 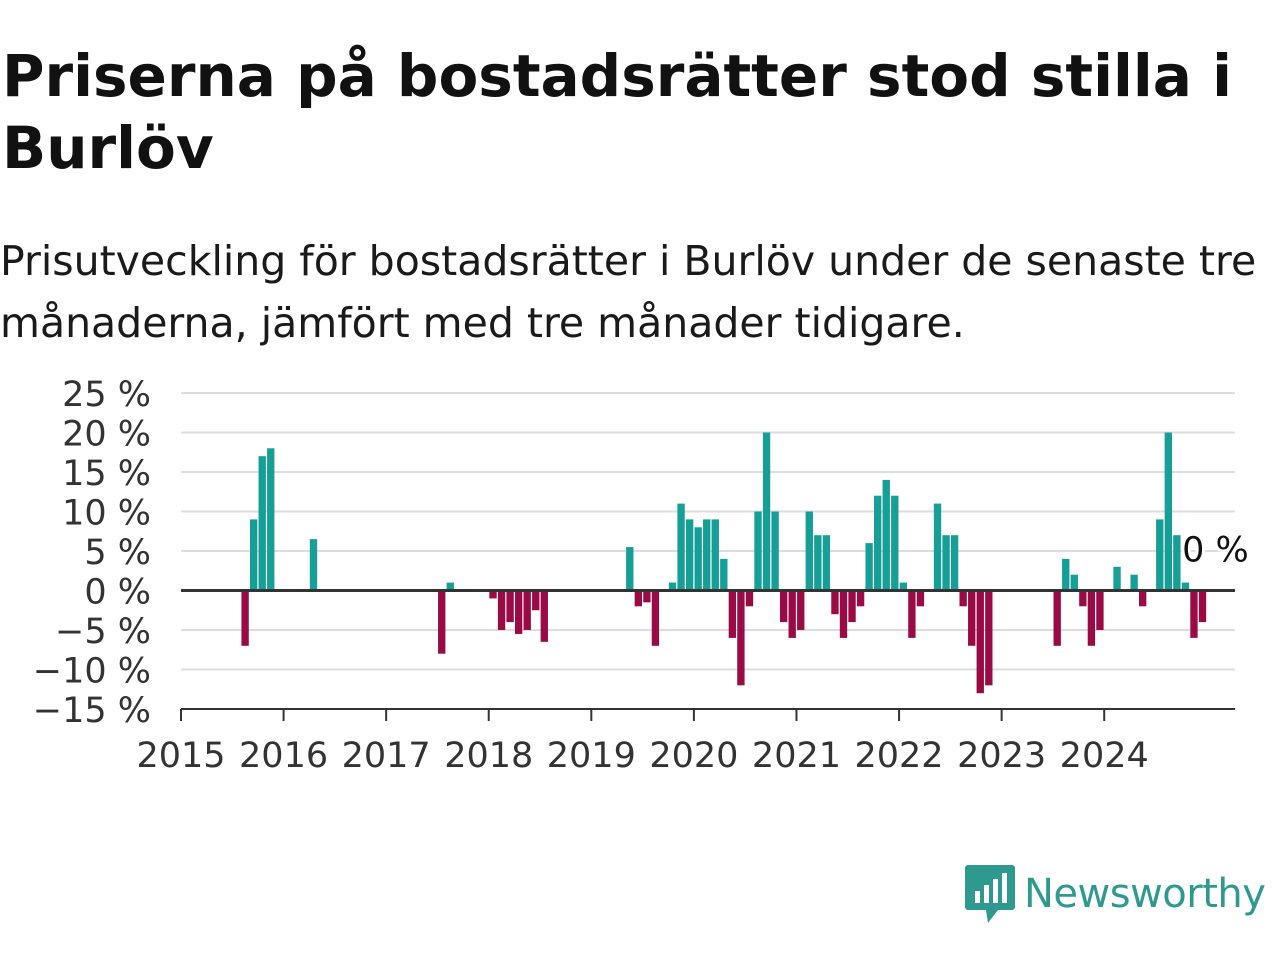 I want to click on annotation: 0 %, so click(x=1215, y=551).